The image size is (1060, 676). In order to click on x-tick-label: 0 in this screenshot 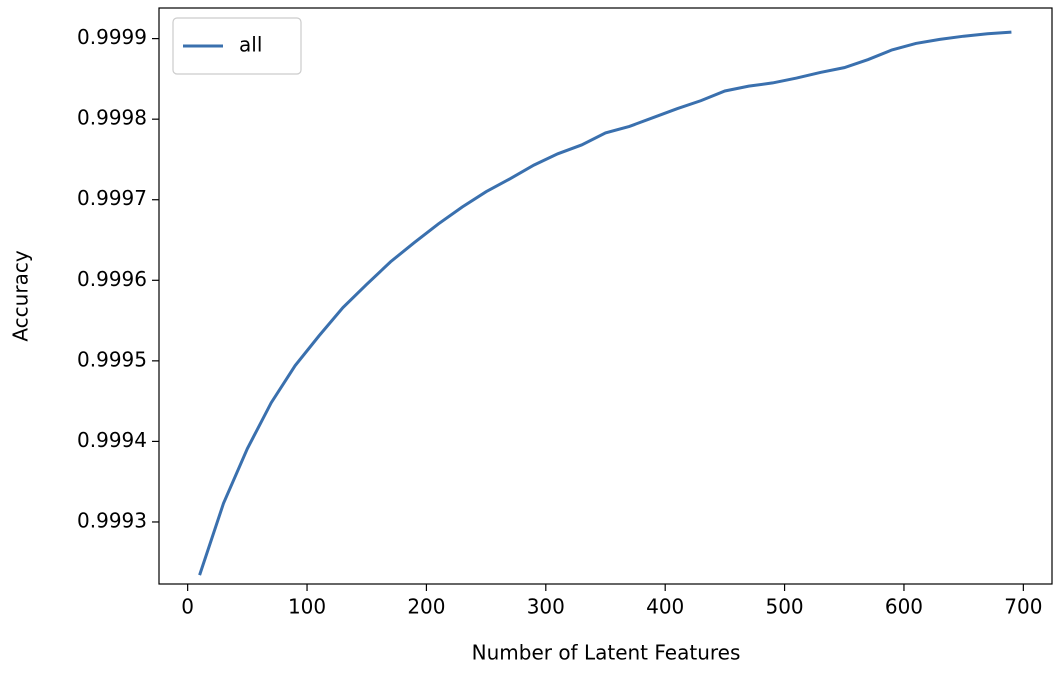, I will do `click(187, 607)`.